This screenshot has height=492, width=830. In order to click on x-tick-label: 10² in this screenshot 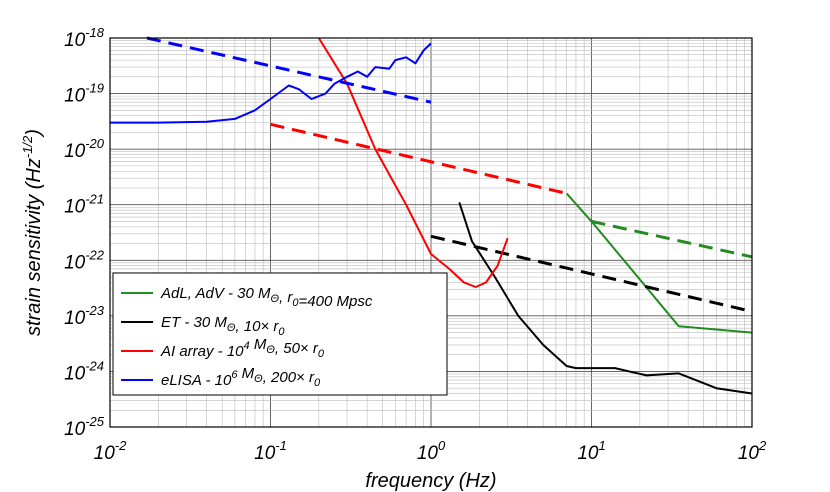, I will do `click(752, 451)`.